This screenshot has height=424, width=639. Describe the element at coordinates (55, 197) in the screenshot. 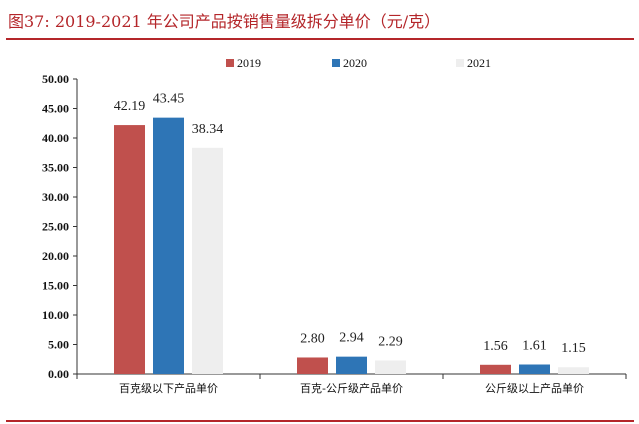

I see `y-tick-label: 30.00` at that location.